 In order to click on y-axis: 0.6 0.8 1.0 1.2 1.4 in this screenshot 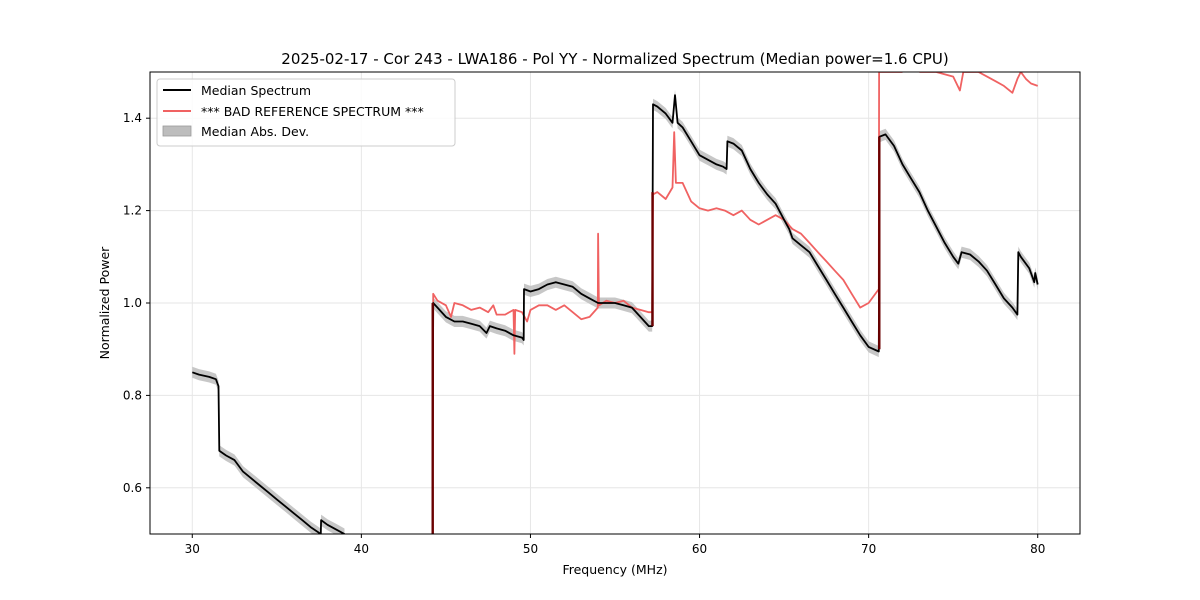, I will do `click(136, 303)`.